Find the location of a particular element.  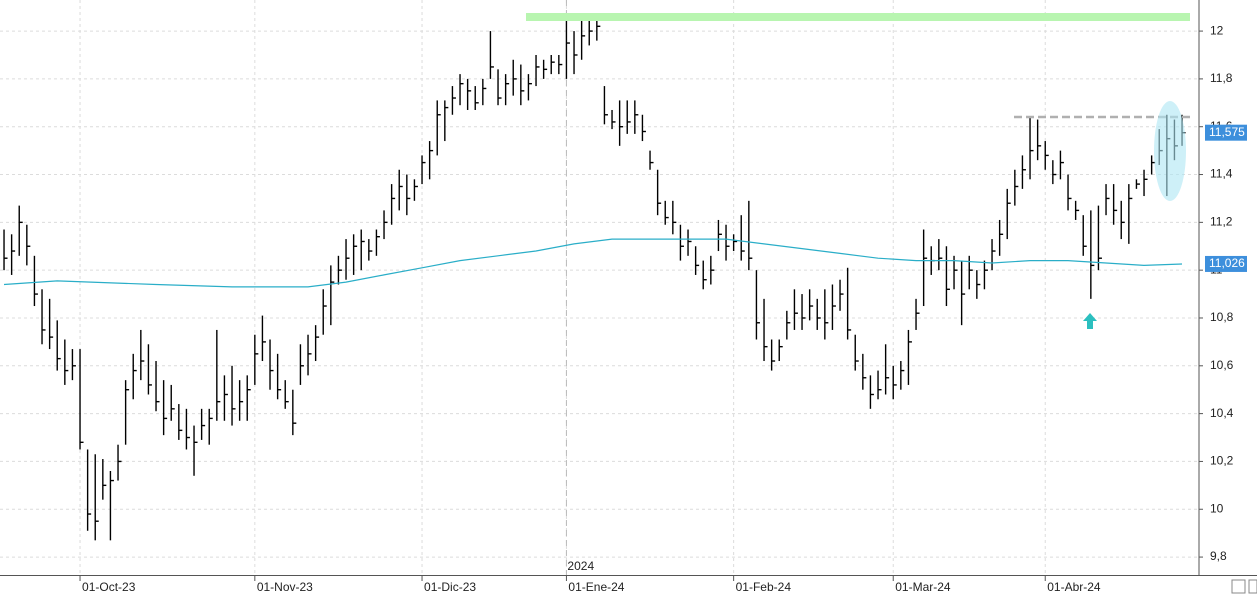

price-tag-label: 11,026 is located at coordinates (1227, 263).